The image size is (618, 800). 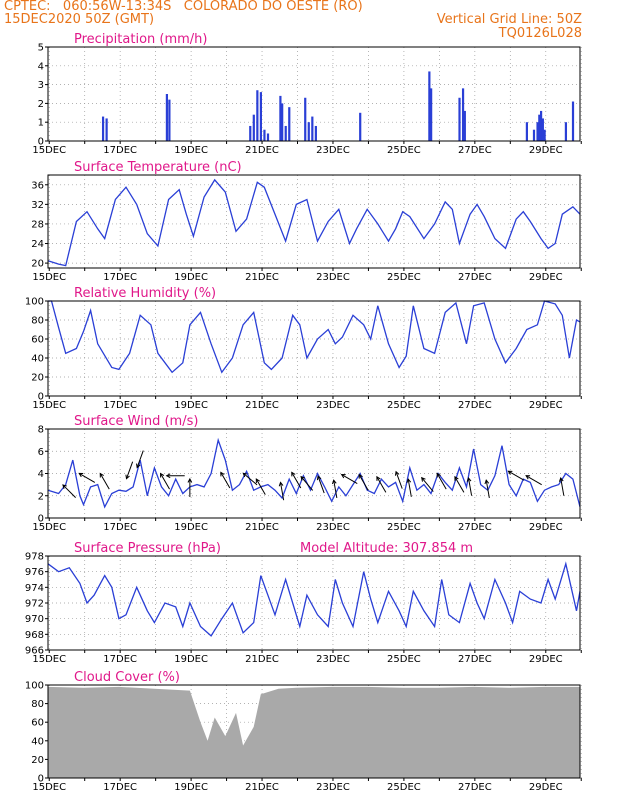 I want to click on y-tick-label: 24, so click(x=37, y=244).